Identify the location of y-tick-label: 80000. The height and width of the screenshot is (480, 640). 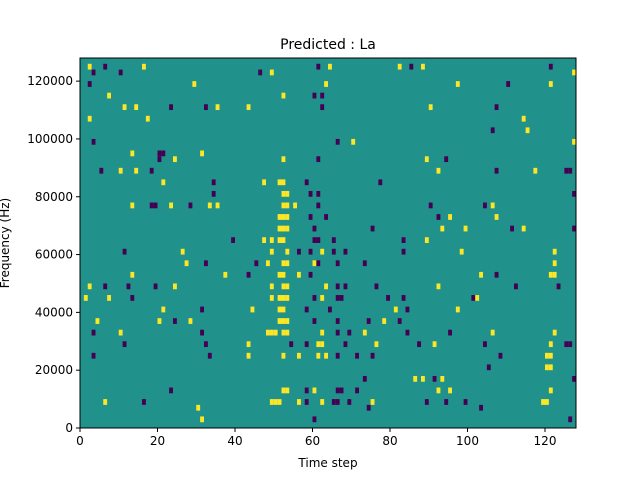
(54, 197).